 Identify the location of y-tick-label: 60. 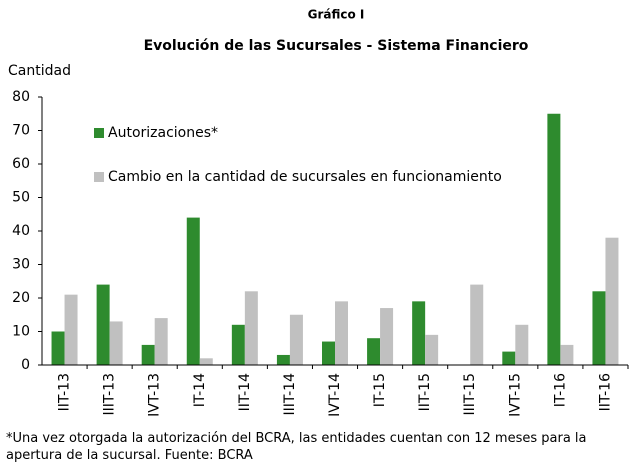
(21, 164).